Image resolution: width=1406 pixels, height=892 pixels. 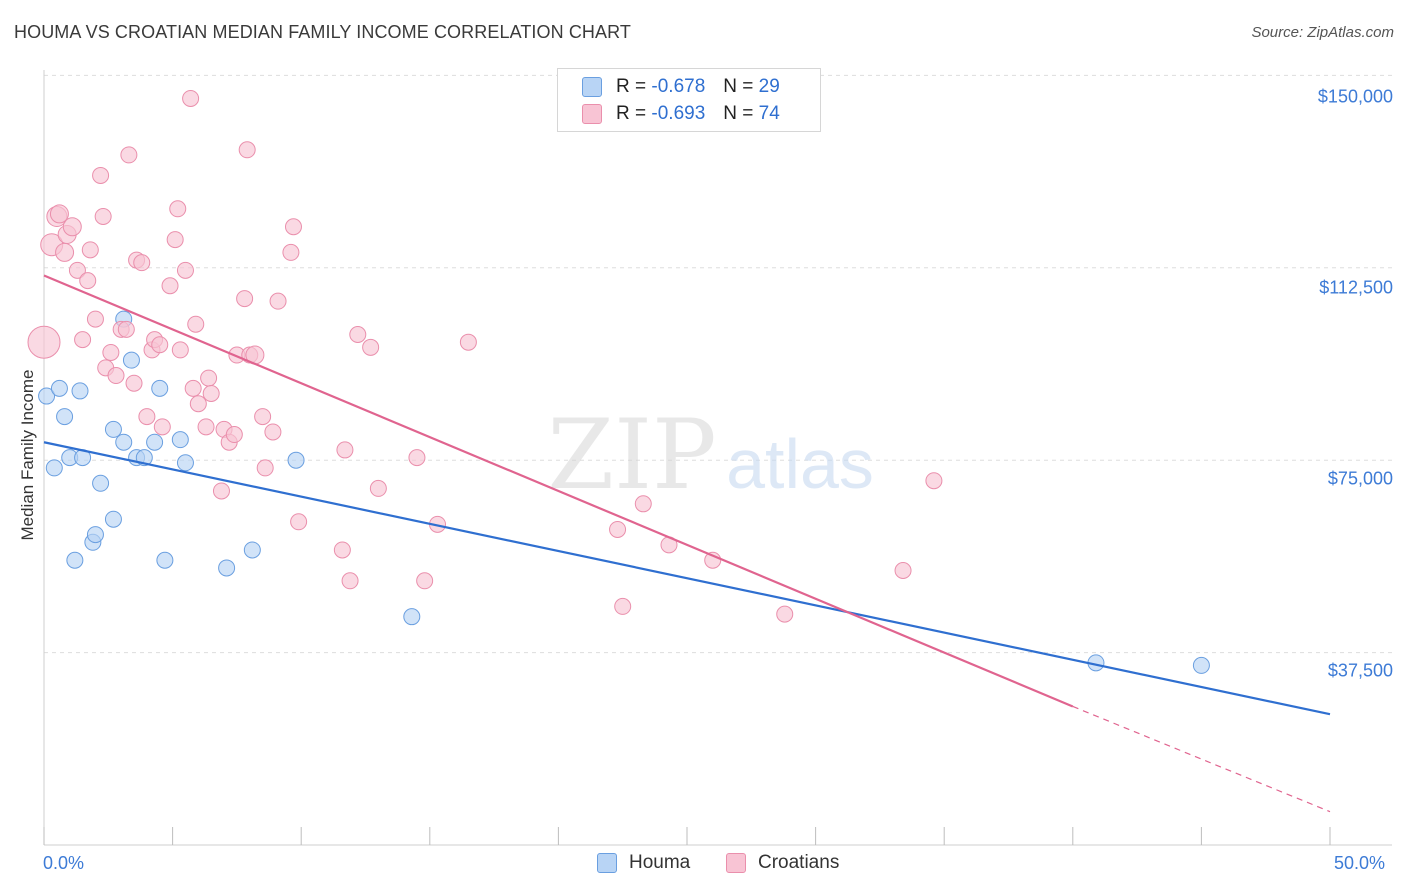 I want to click on y-tick-112500: $112,500, so click(x=1356, y=287).